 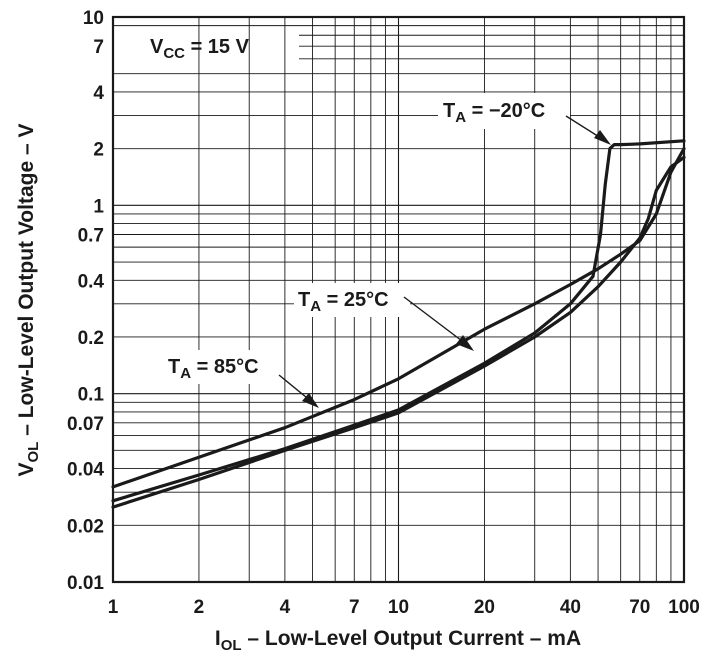 What do you see at coordinates (98, 47) in the screenshot?
I see `y-tick-label: 7` at bounding box center [98, 47].